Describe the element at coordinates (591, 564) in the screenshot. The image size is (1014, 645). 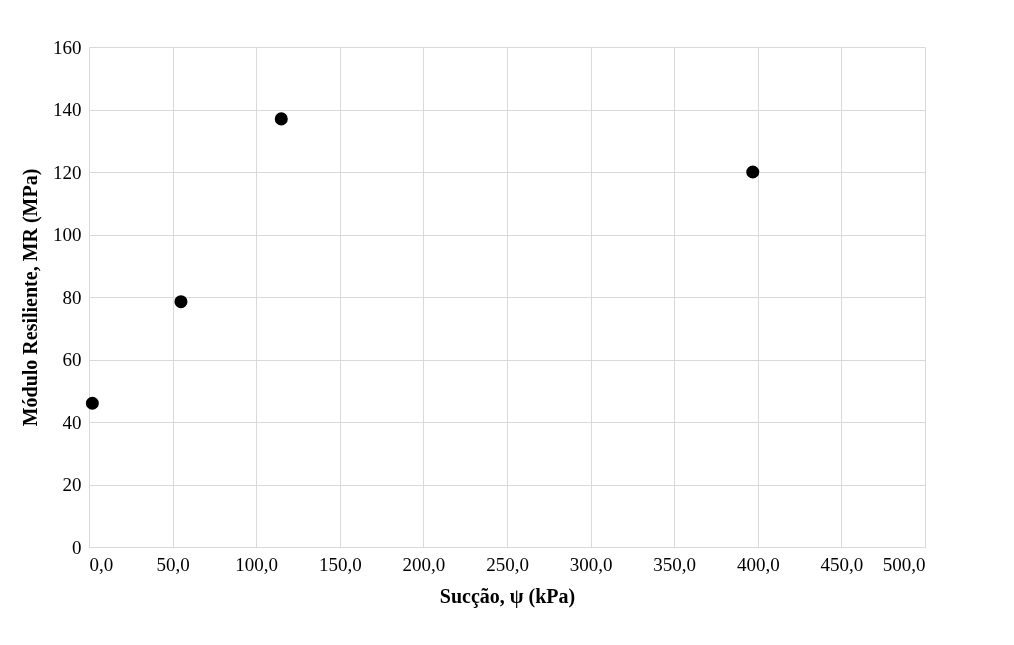
I see `x-tick-label: 300,0` at that location.